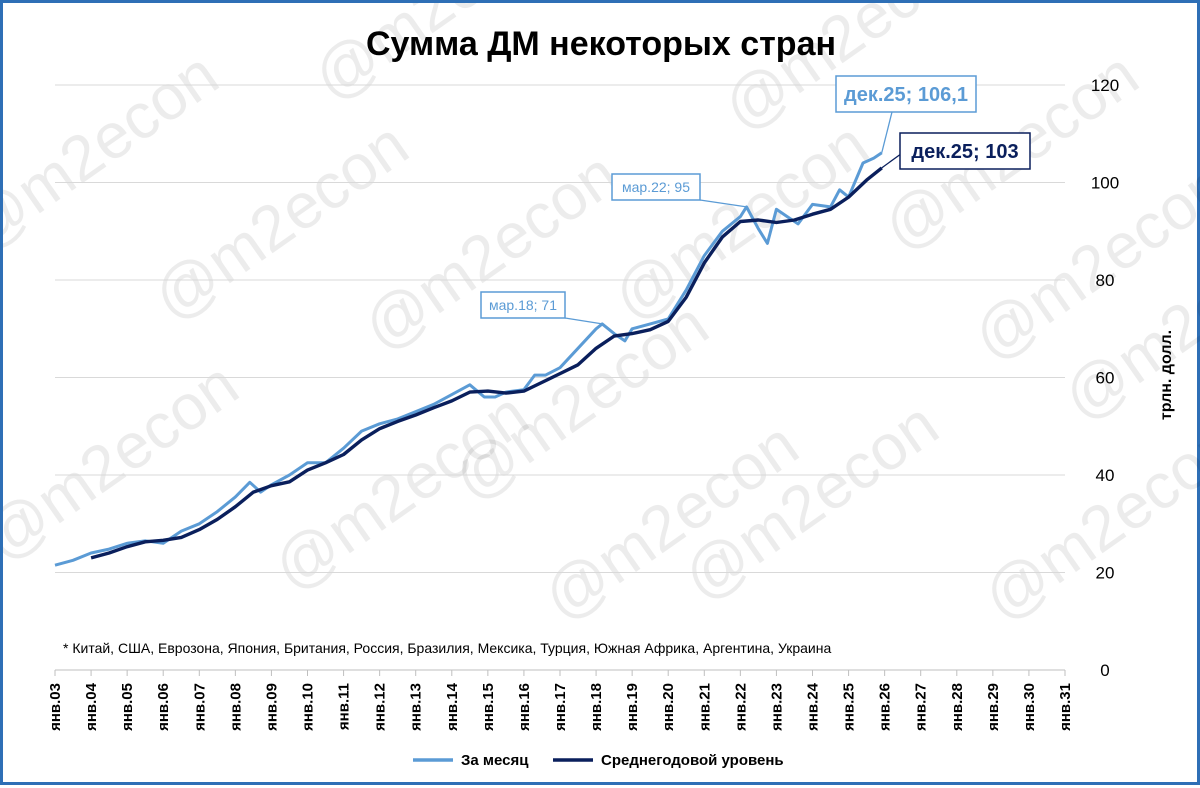  Describe the element at coordinates (1104, 670) in the screenshot. I see `y-tick-label: 0` at that location.